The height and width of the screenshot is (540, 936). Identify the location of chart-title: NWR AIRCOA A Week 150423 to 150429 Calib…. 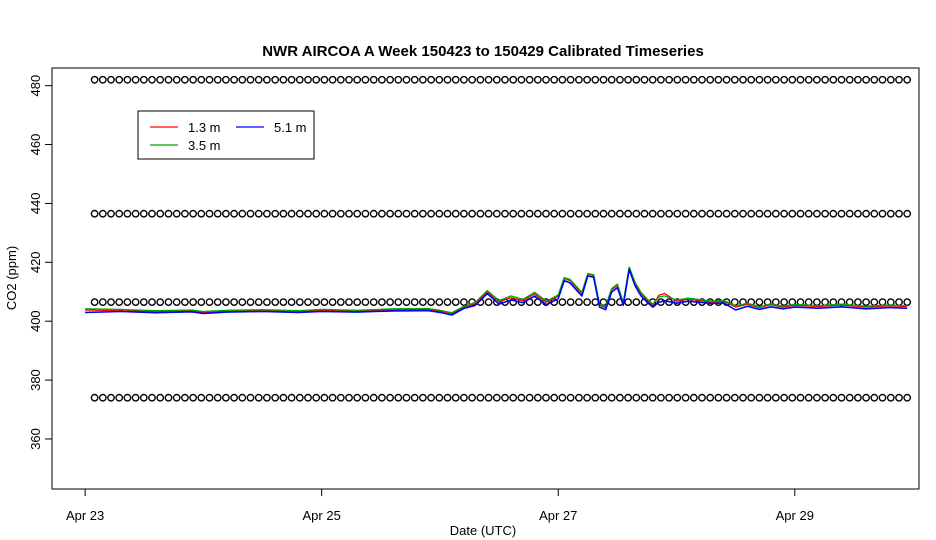
(483, 51).